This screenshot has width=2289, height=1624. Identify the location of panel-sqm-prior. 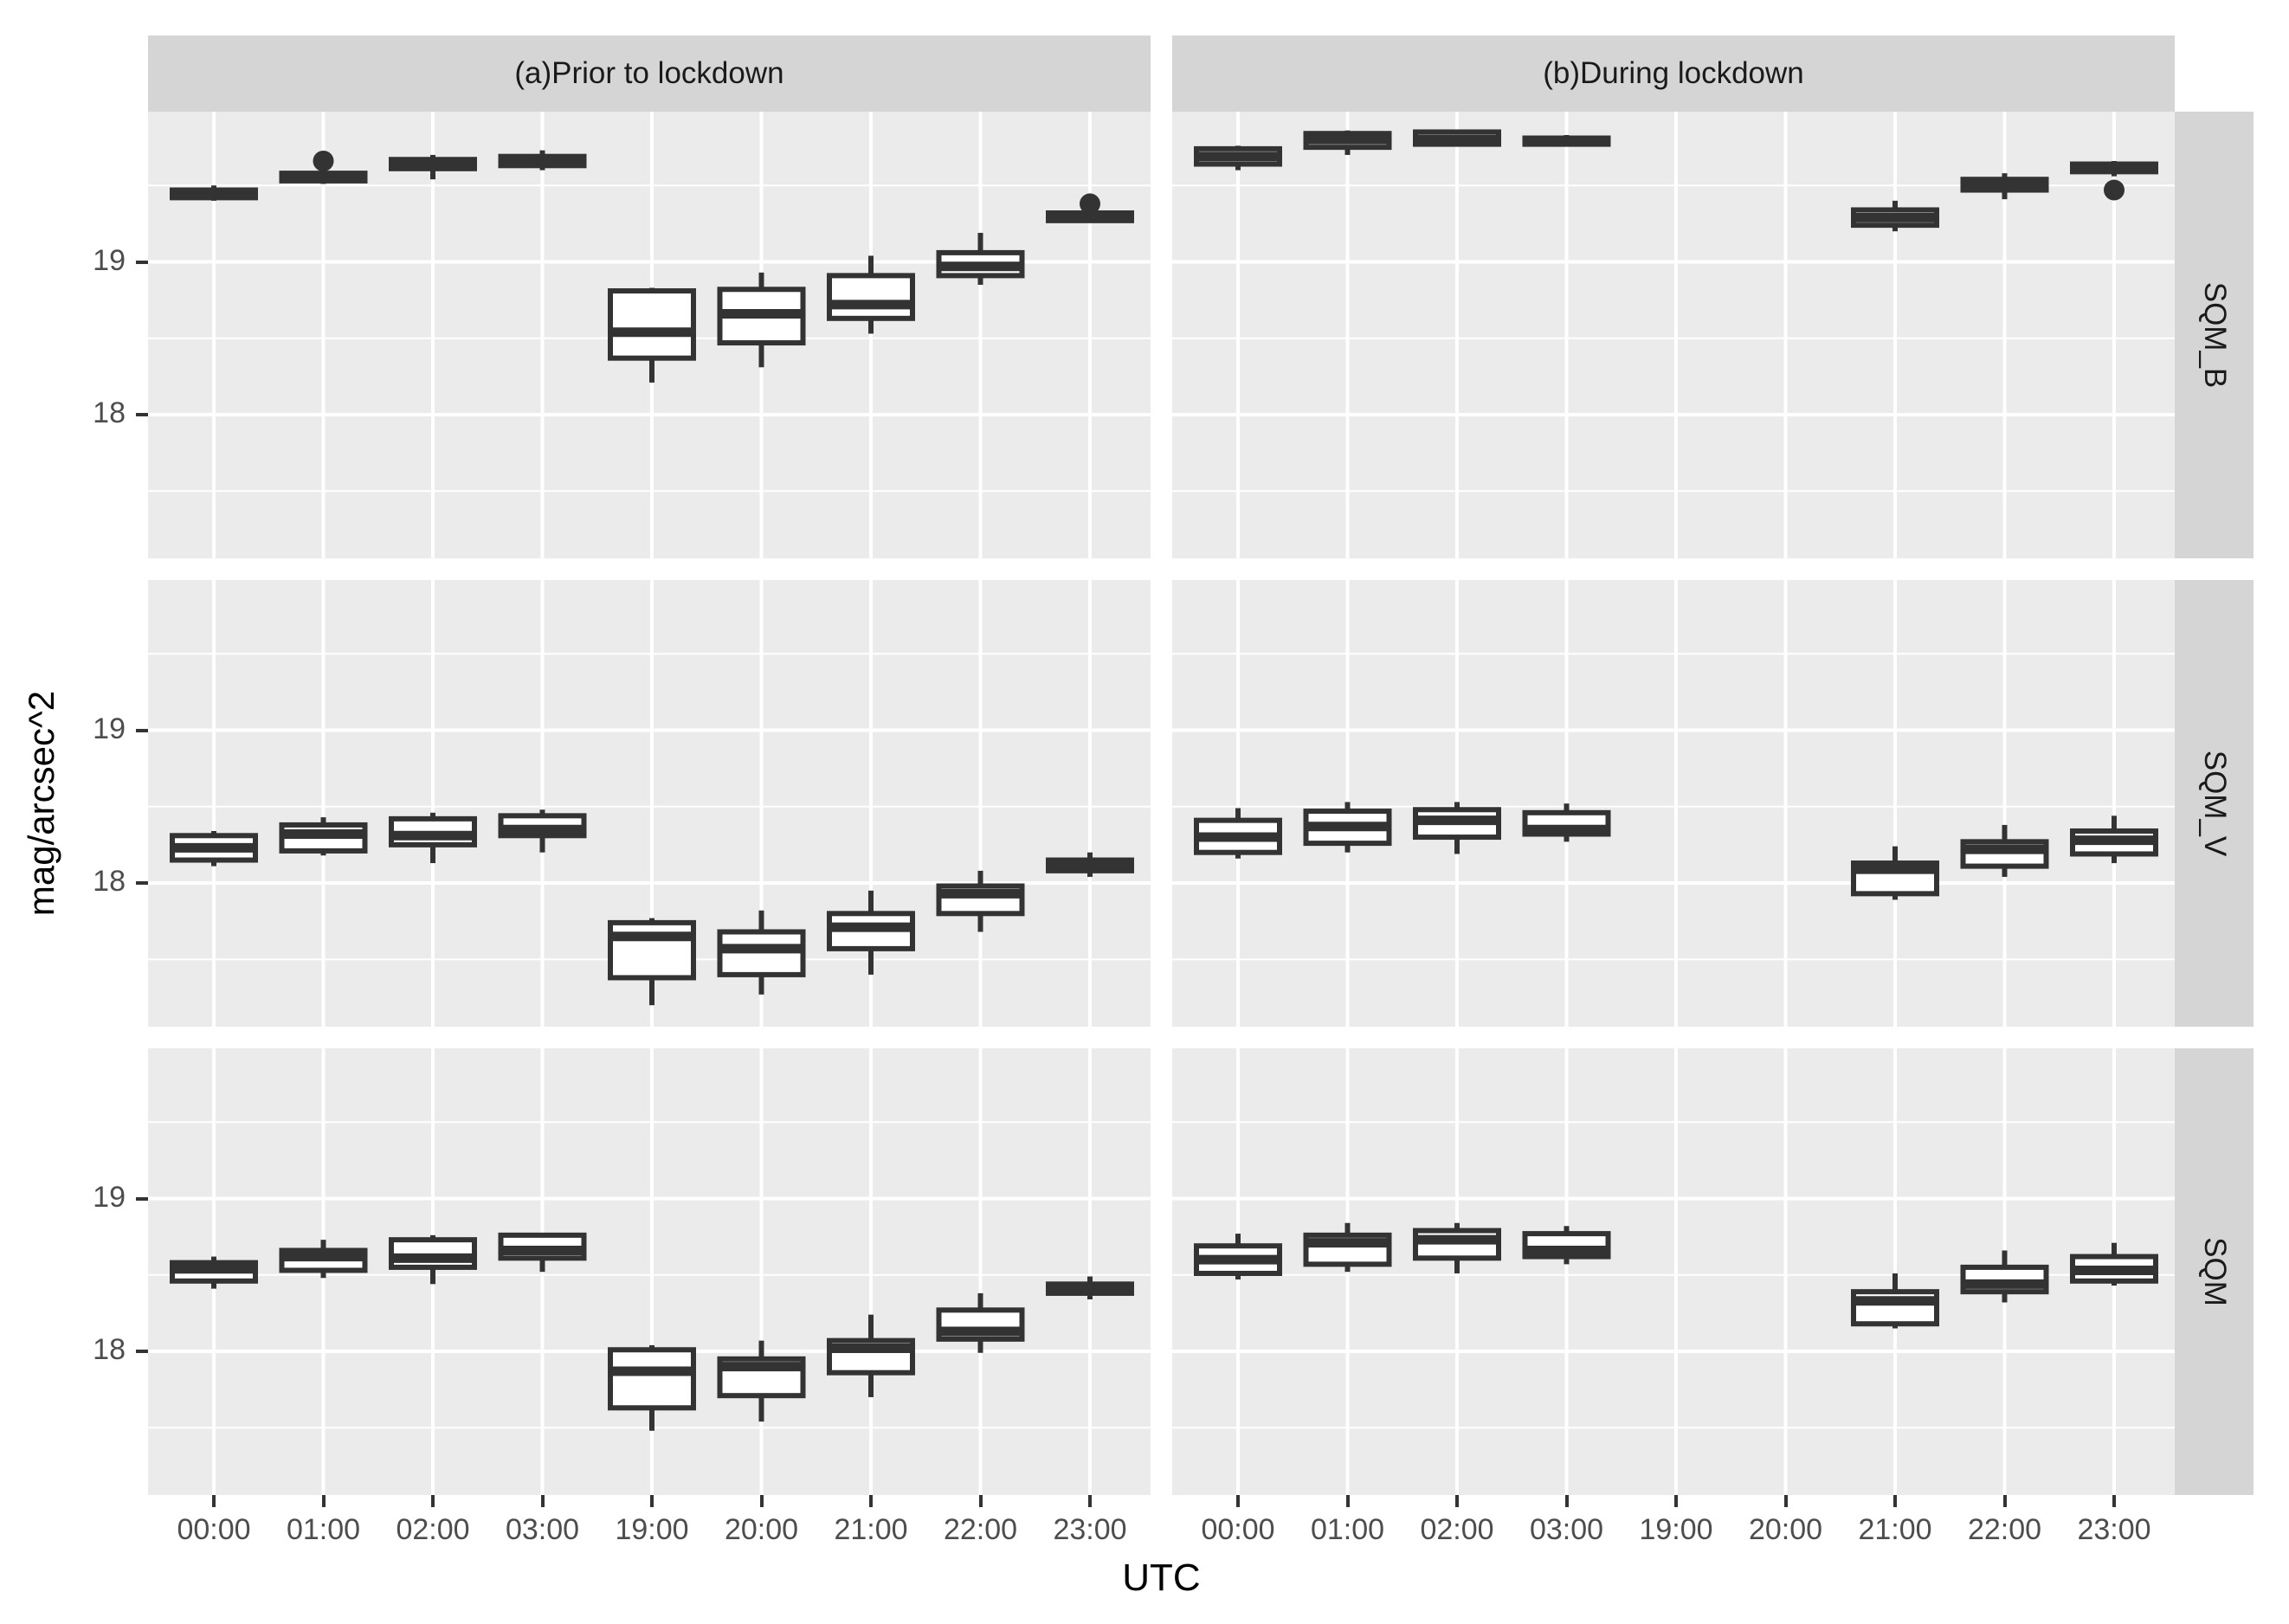
(650, 1271).